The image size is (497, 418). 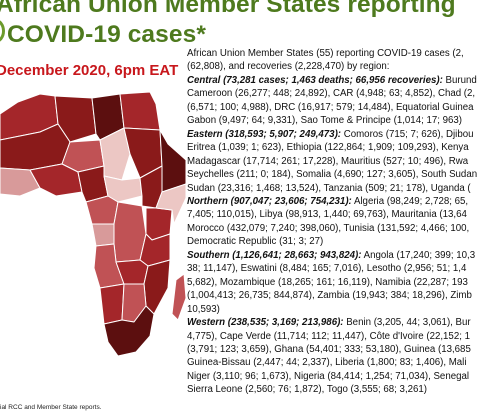 What do you see at coordinates (112, 304) in the screenshot?
I see `map-region-namibia` at bounding box center [112, 304].